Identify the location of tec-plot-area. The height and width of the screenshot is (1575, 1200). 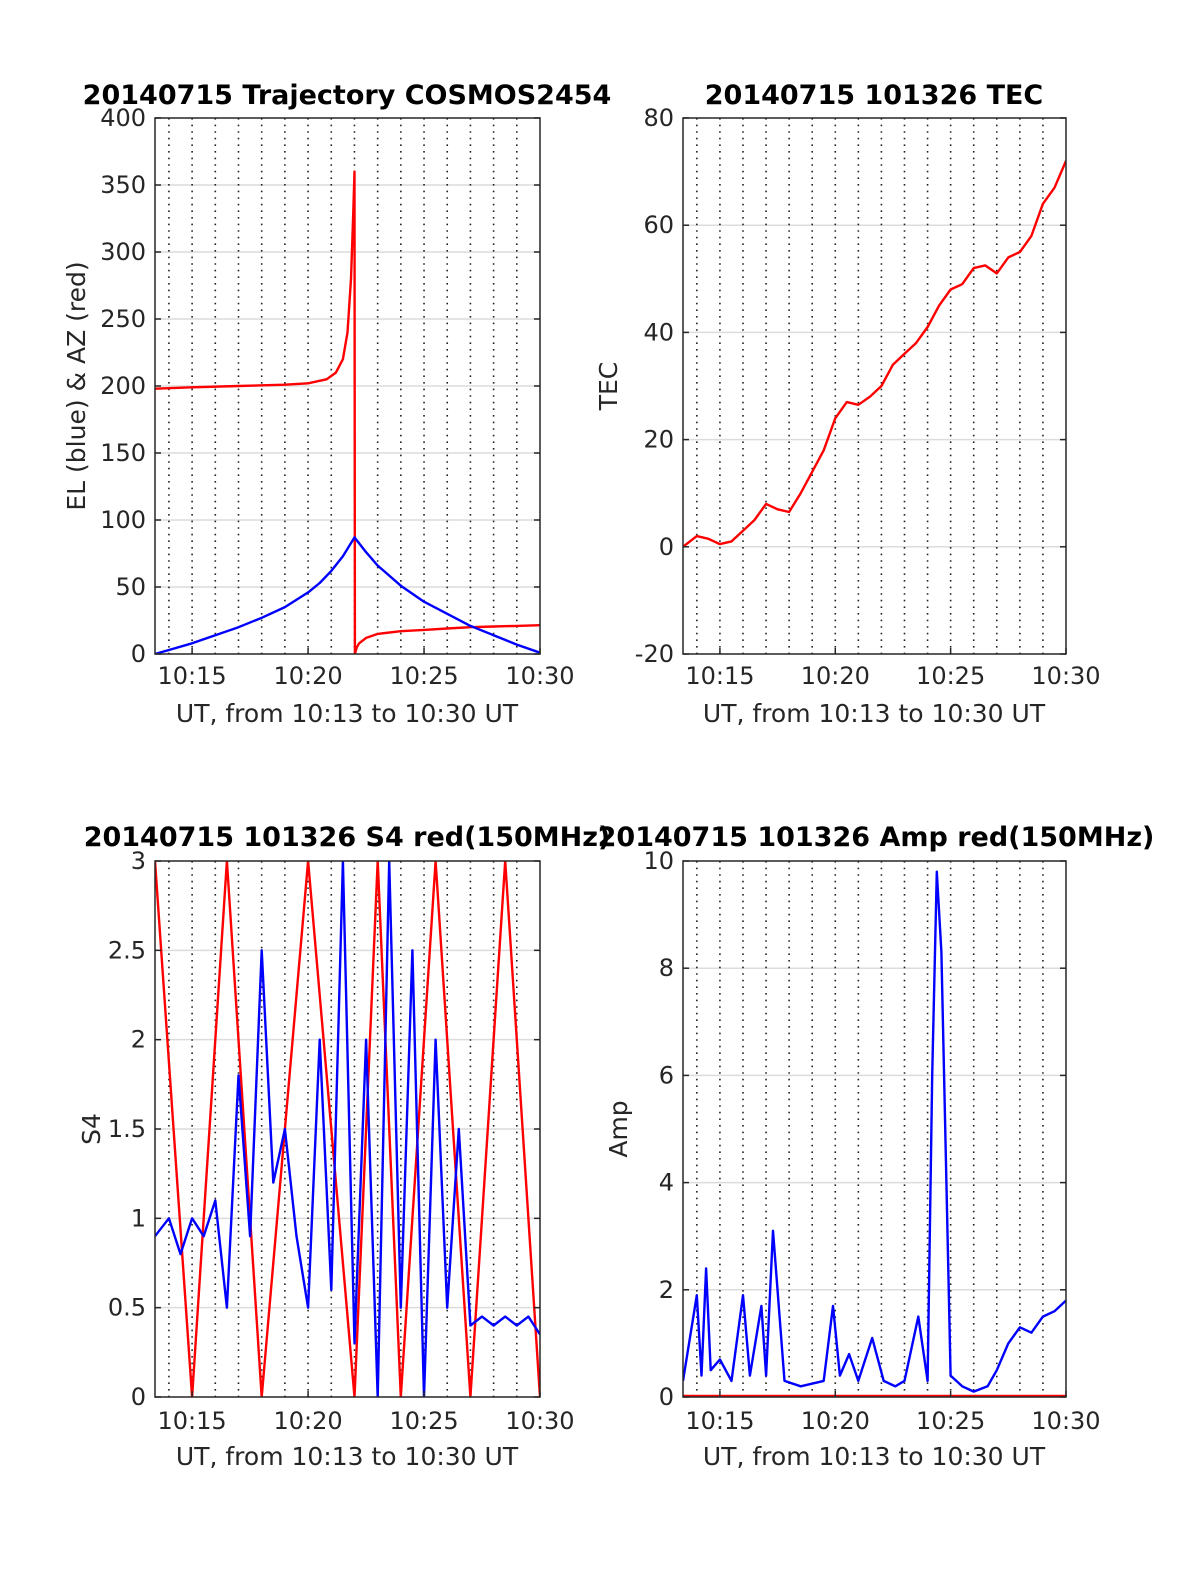
(874, 386).